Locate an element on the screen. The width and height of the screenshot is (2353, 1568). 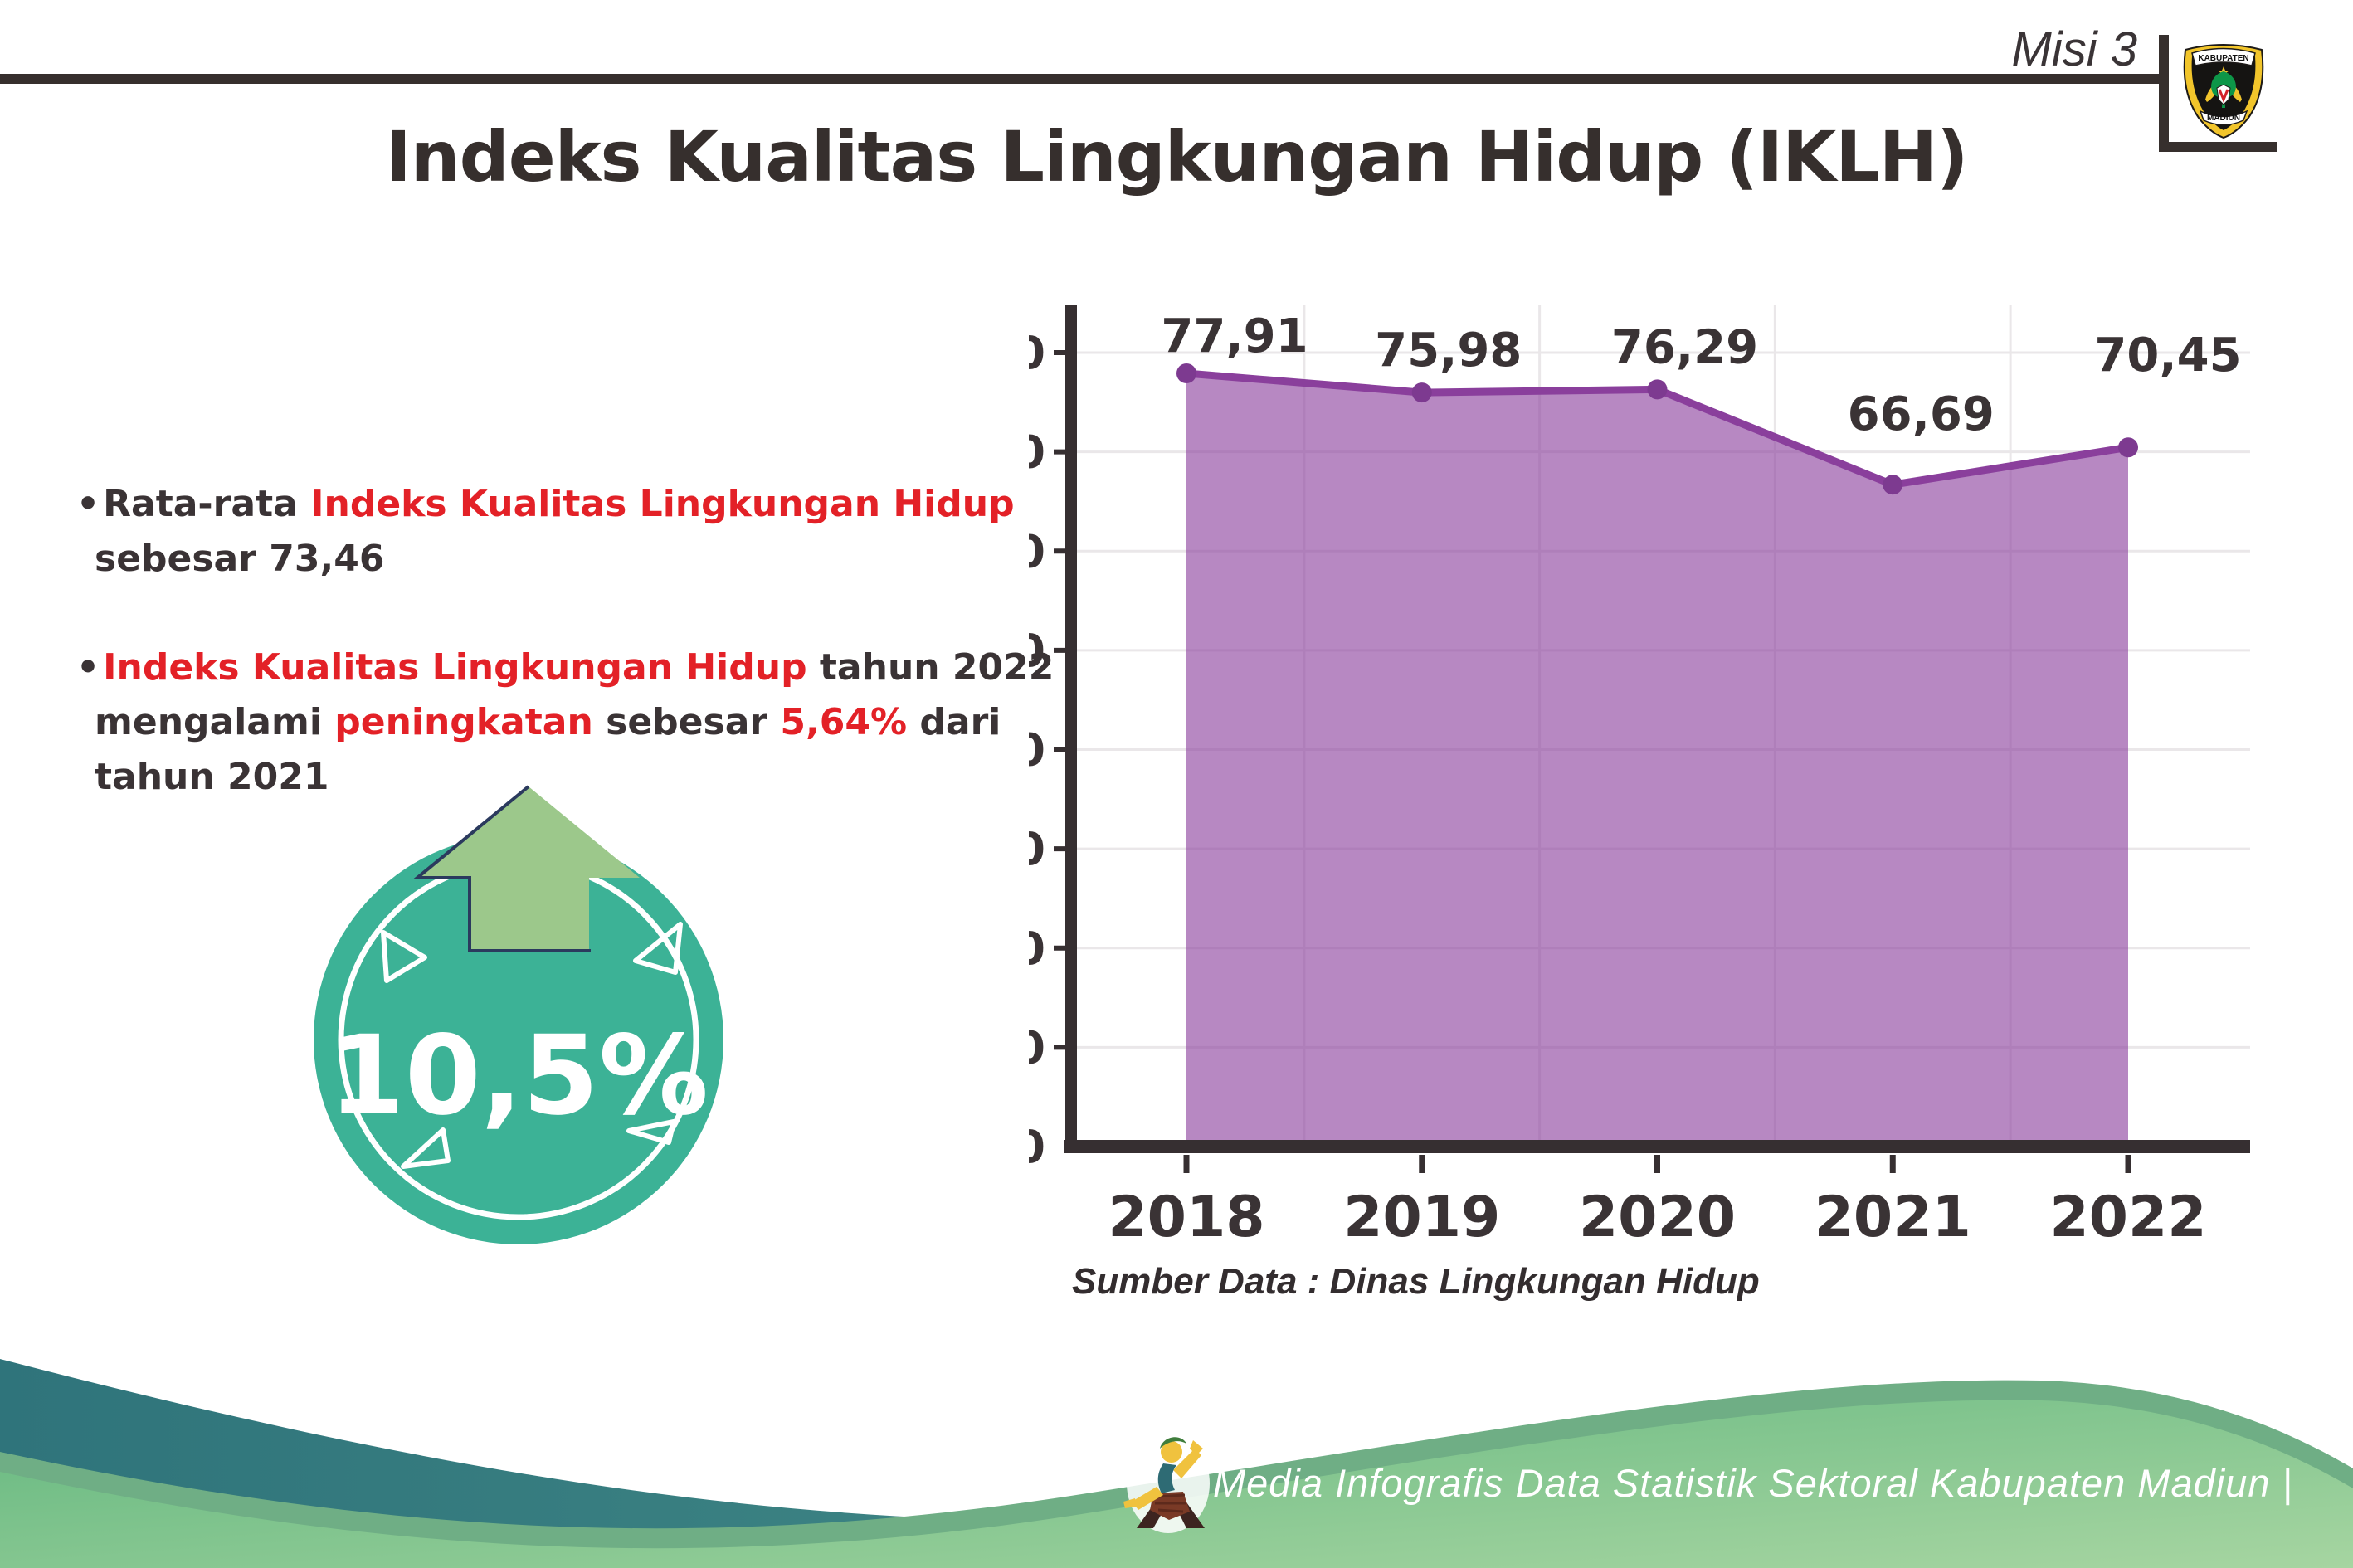
x-tick-label: 2019 is located at coordinates (1421, 1217).